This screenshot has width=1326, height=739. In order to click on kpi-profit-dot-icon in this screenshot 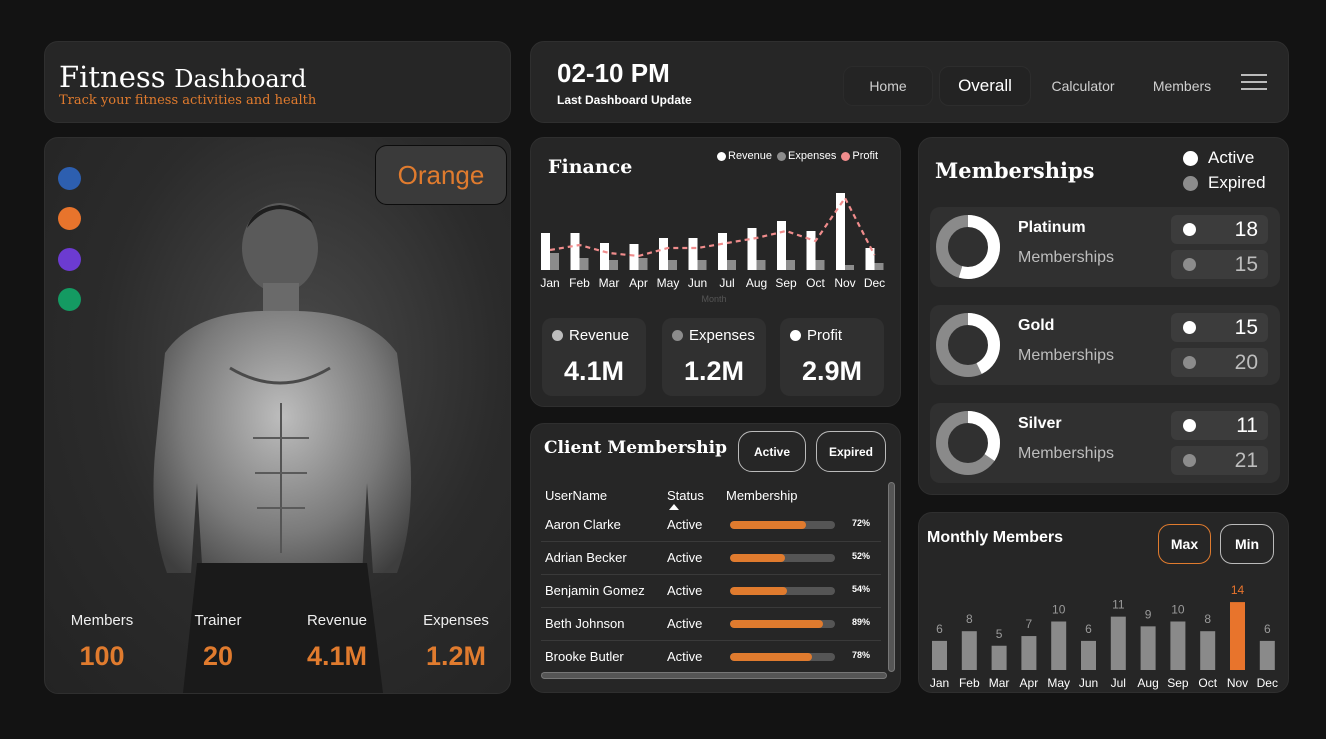, I will do `click(795, 335)`.